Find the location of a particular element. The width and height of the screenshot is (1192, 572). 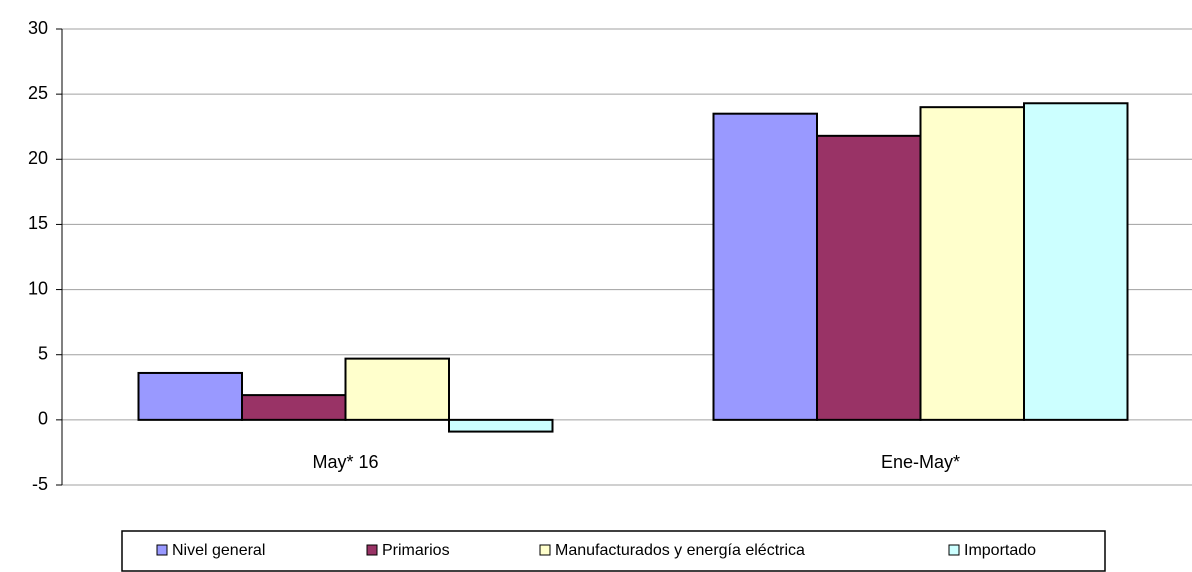

y-tick-label: 15 is located at coordinates (38, 223).